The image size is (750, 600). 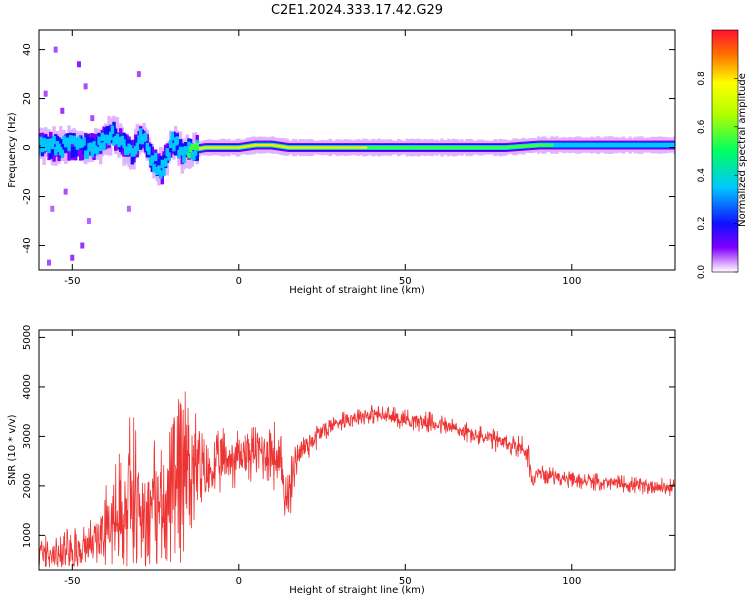 I want to click on chart-title: C2E1.2024.333.17.42.G29, so click(x=357, y=10).